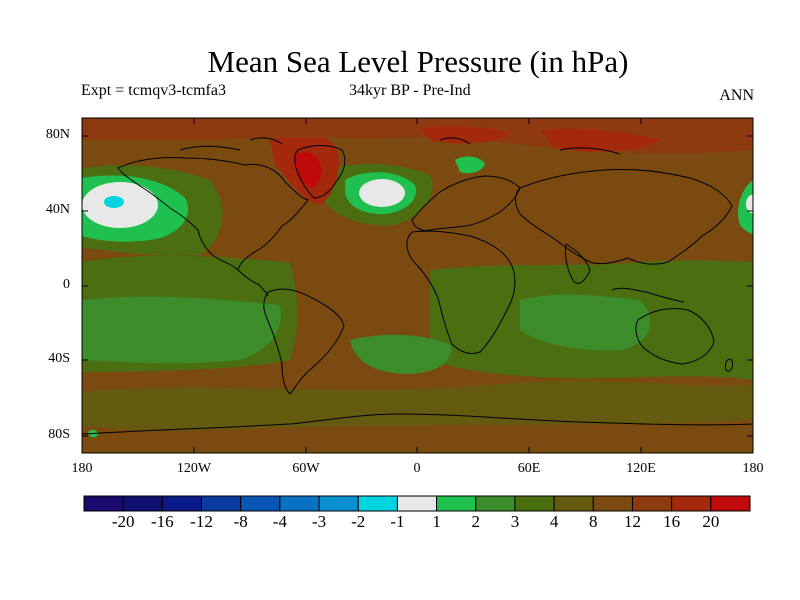 The height and width of the screenshot is (600, 800). I want to click on lon-label: 60W, so click(306, 468).